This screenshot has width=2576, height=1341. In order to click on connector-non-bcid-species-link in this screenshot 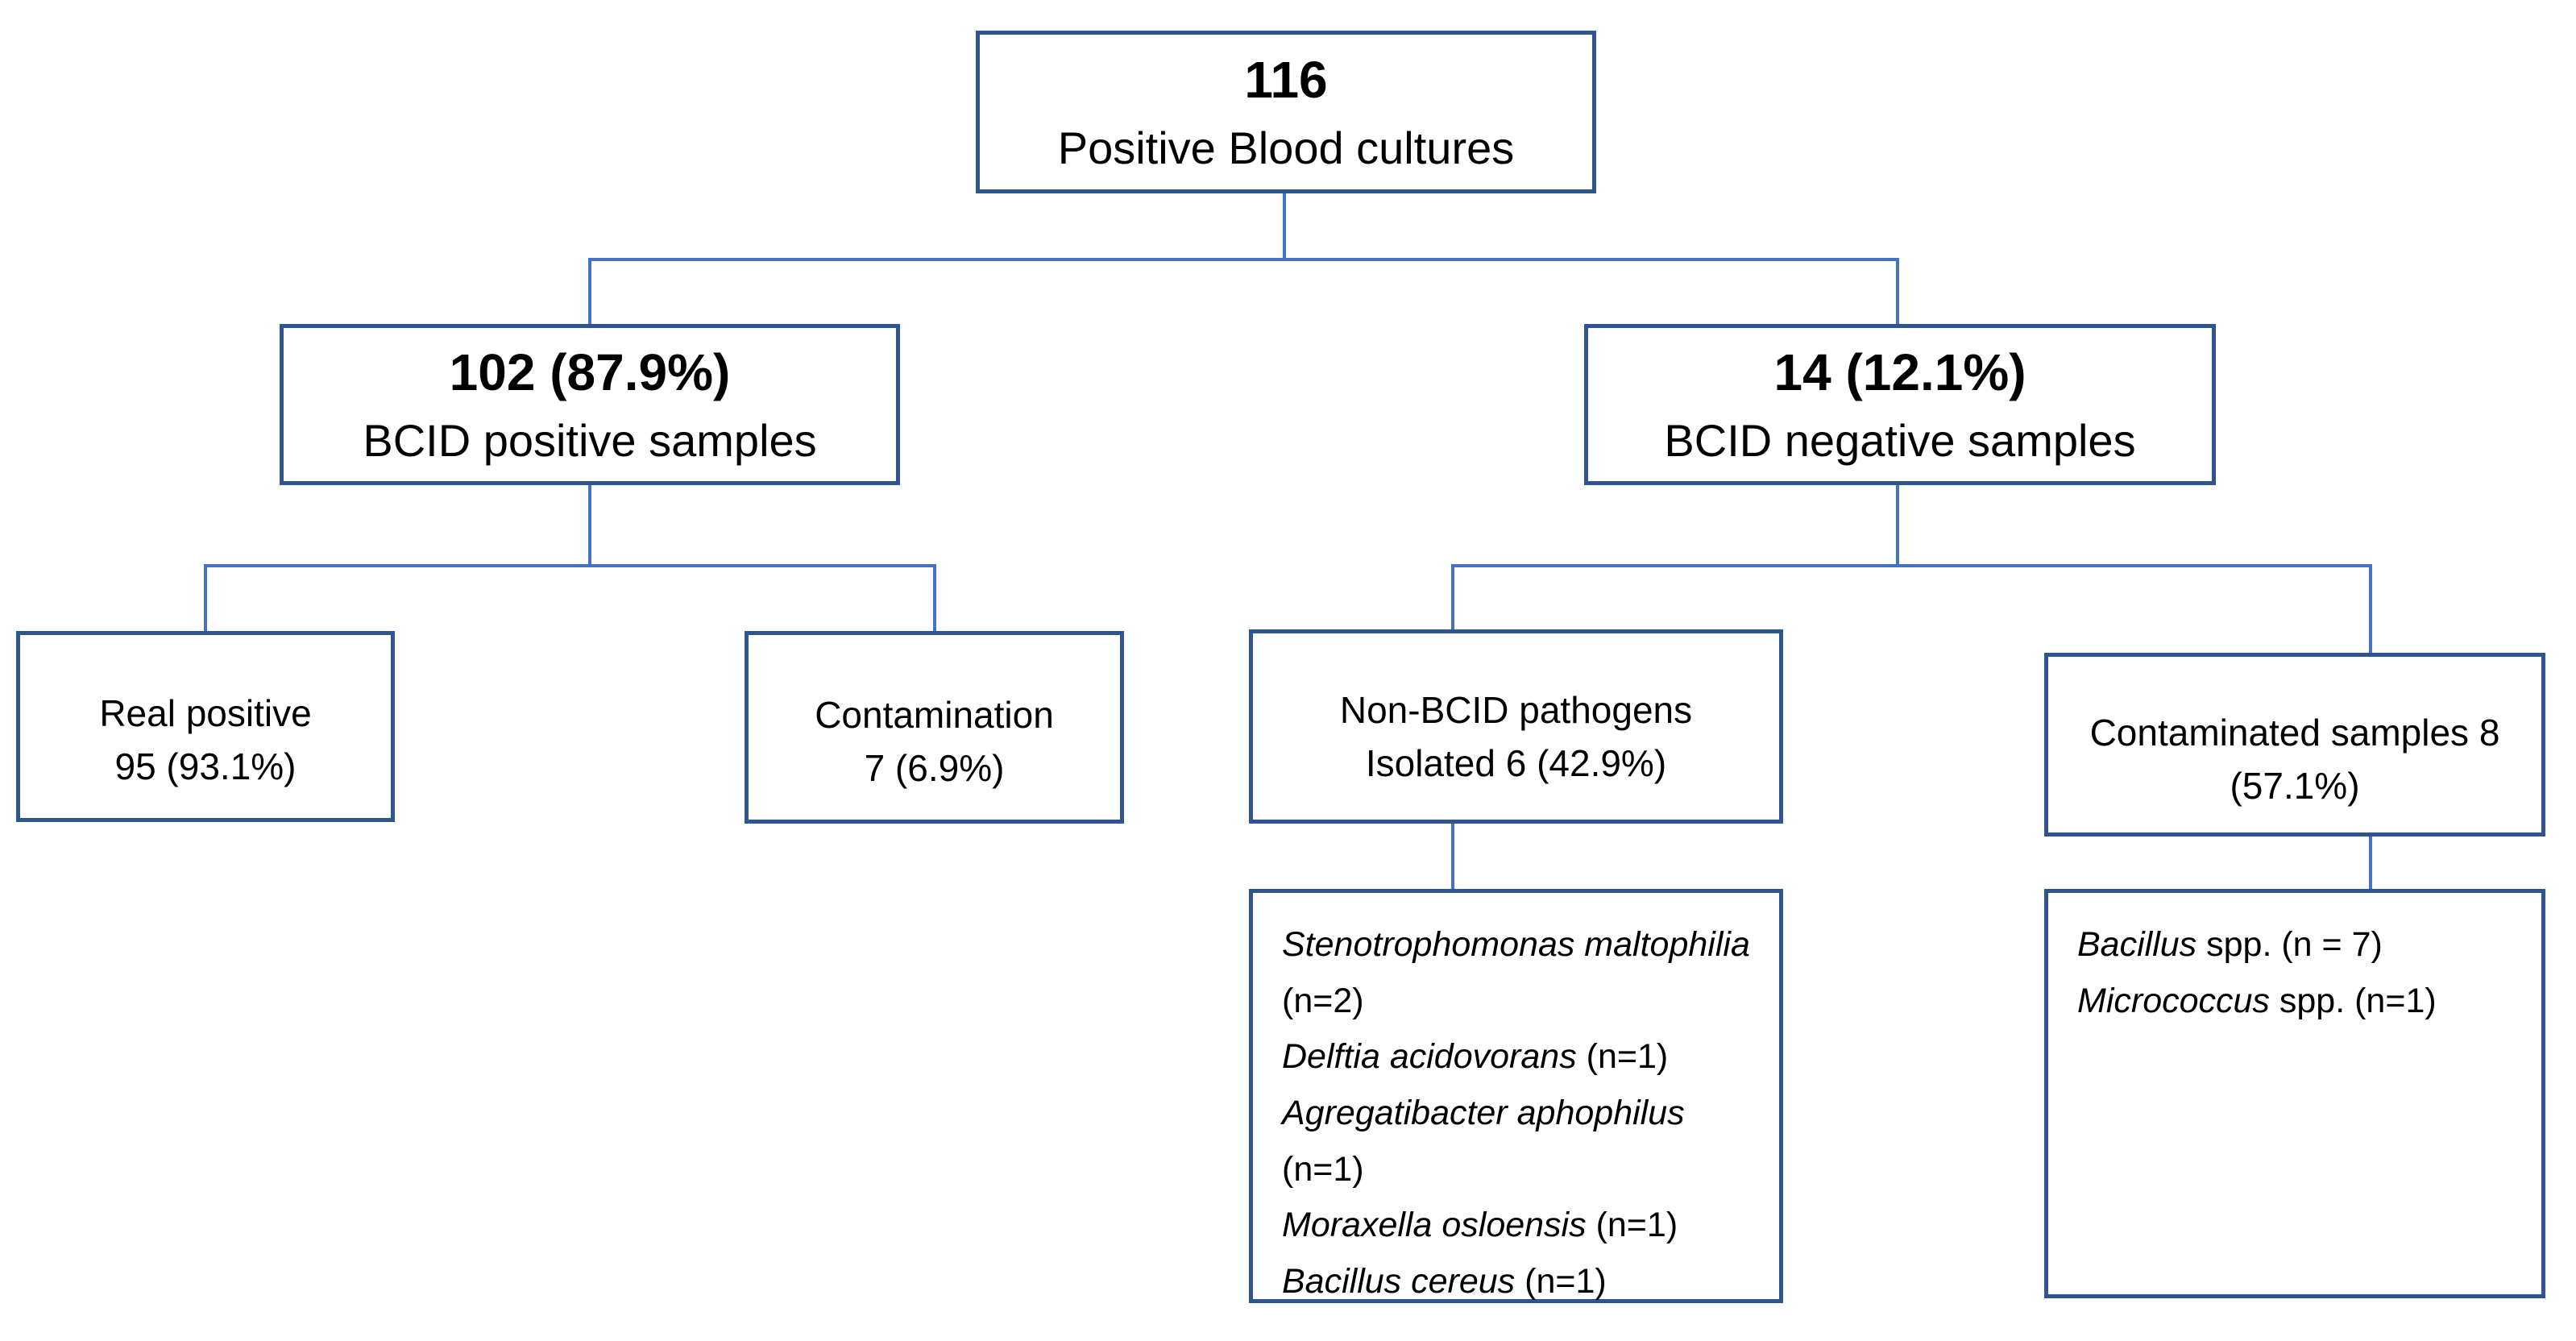, I will do `click(1452, 857)`.